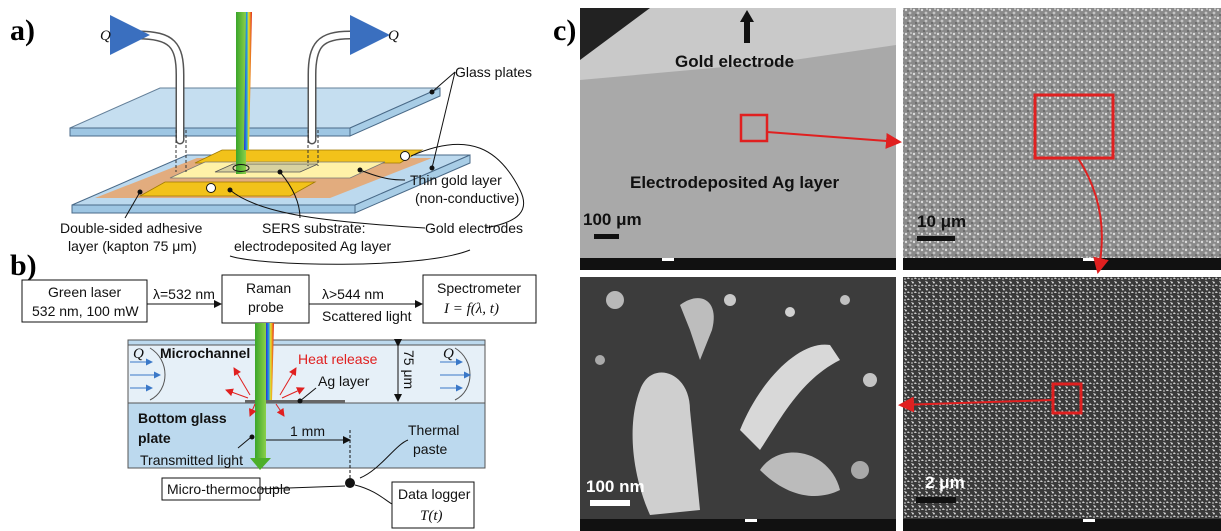  Describe the element at coordinates (615, 34) in the screenshot. I see `sem-1-dark-corner` at that location.